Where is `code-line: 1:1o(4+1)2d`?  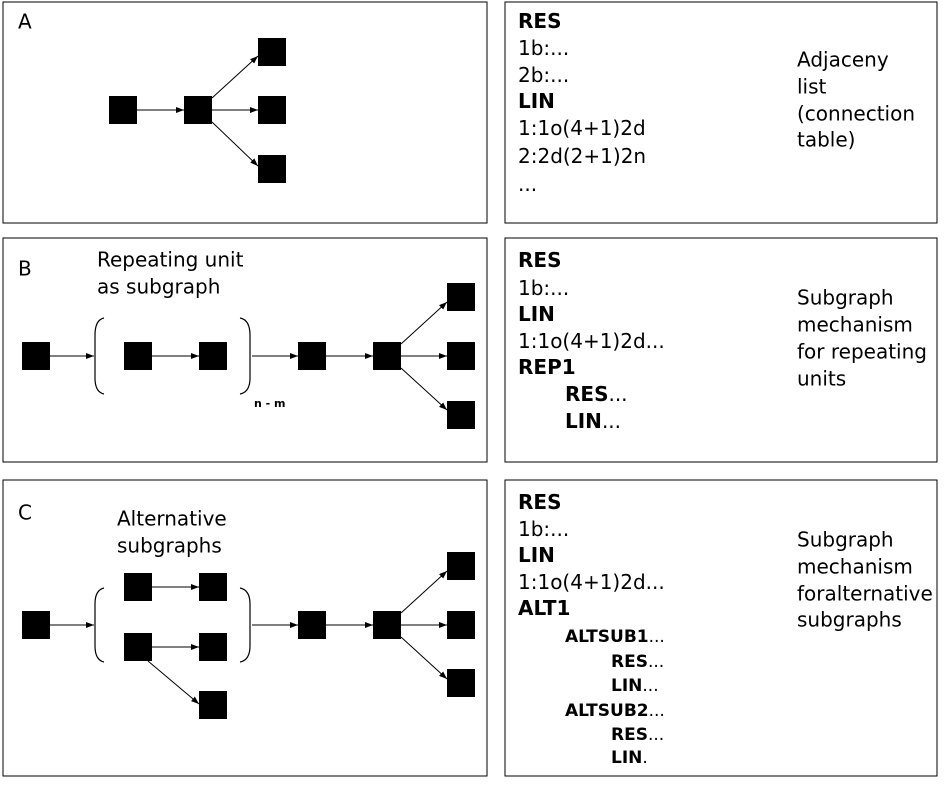
code-line: 1:1o(4+1)2d is located at coordinates (582, 128).